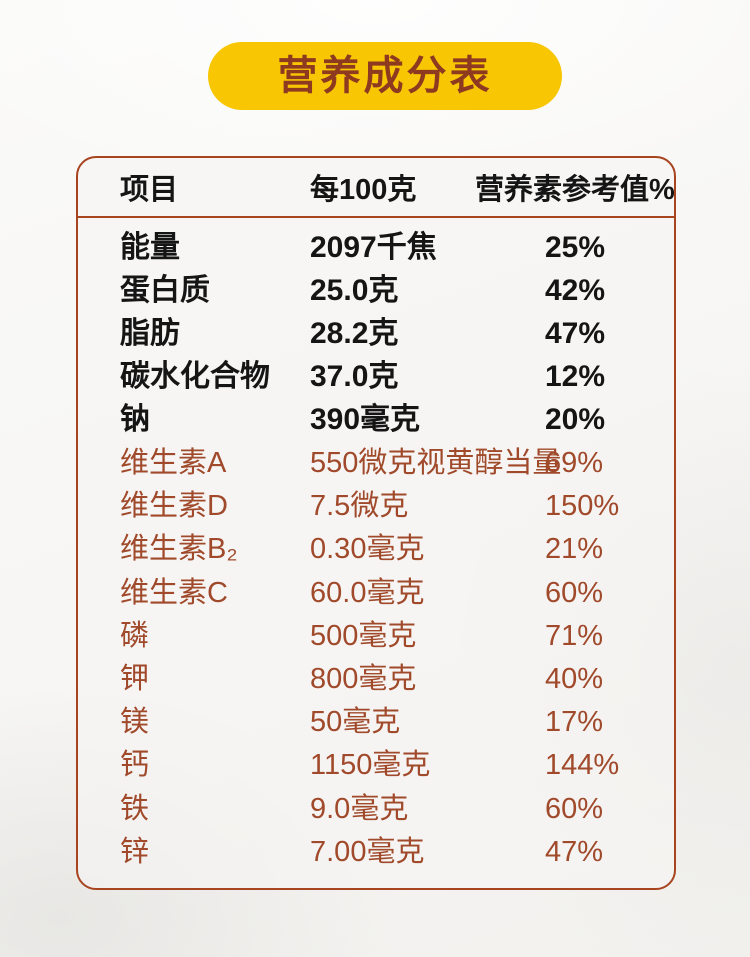  I want to click on title-badge: 营养成分表, so click(385, 76).